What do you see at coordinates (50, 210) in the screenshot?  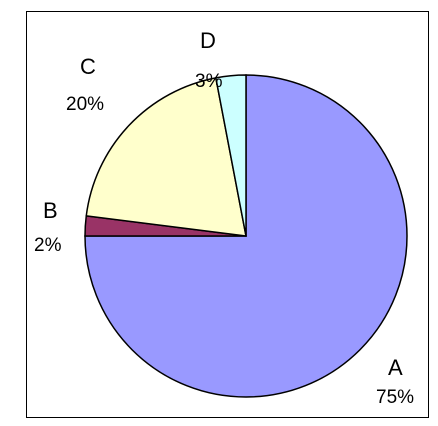 I see `slice-label-b: B` at bounding box center [50, 210].